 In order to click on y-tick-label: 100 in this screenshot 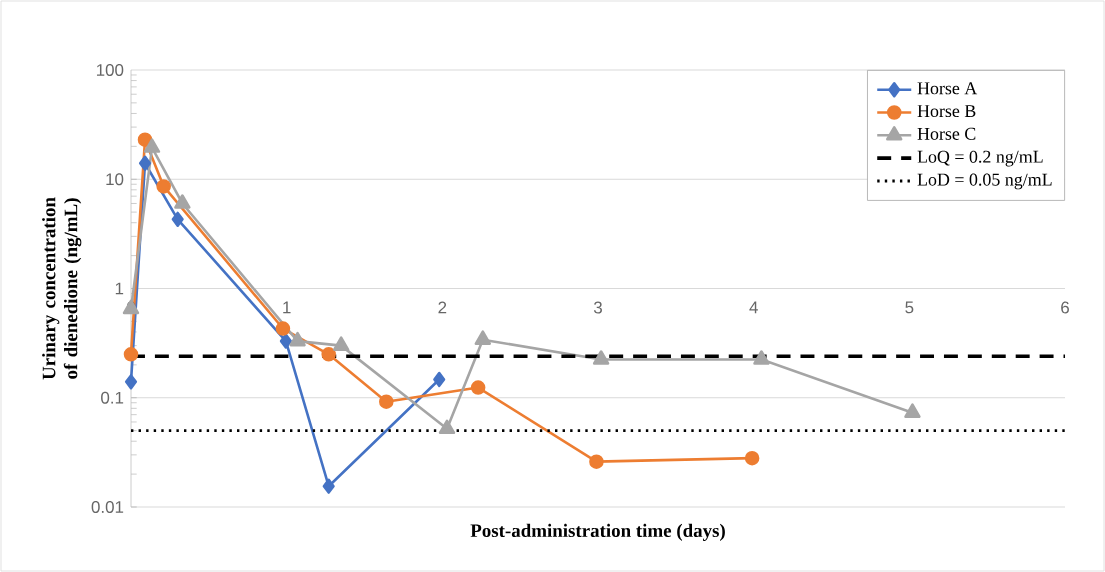, I will do `click(110, 70)`.